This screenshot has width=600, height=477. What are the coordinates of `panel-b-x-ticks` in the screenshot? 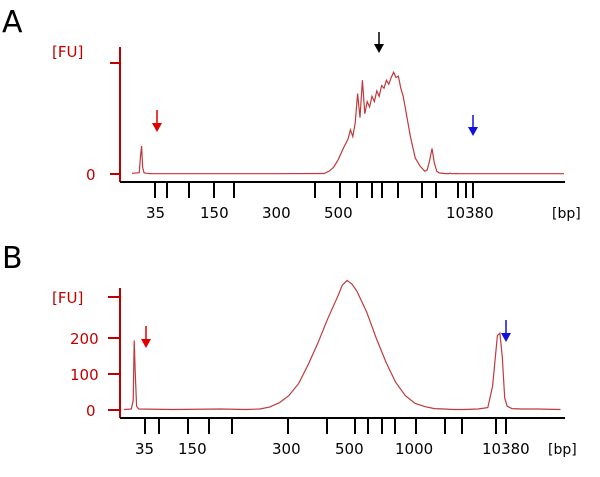 It's located at (325, 426).